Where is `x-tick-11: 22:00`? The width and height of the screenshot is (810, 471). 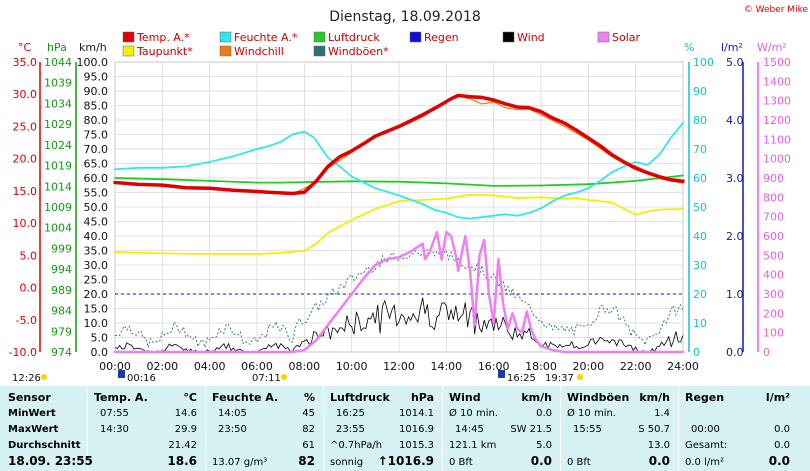
x-tick-11: 22:00 is located at coordinates (636, 366).